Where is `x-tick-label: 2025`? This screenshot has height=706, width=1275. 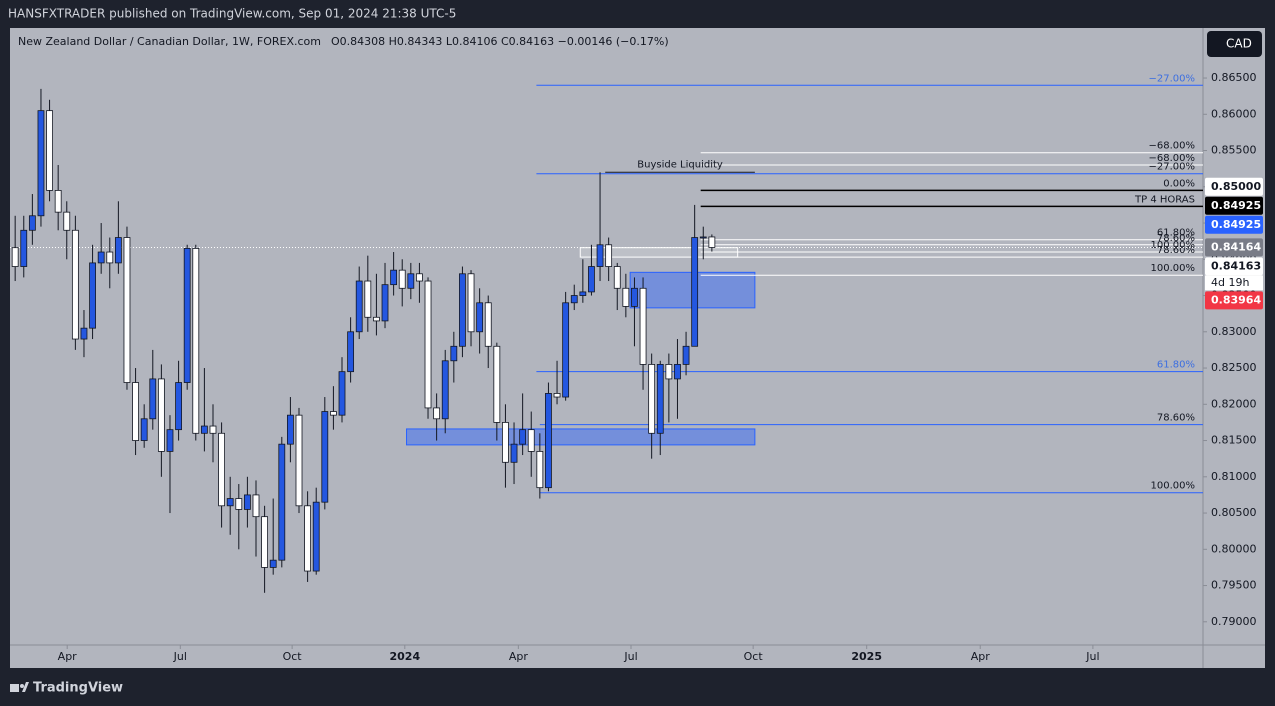
x-tick-label: 2025 is located at coordinates (866, 656).